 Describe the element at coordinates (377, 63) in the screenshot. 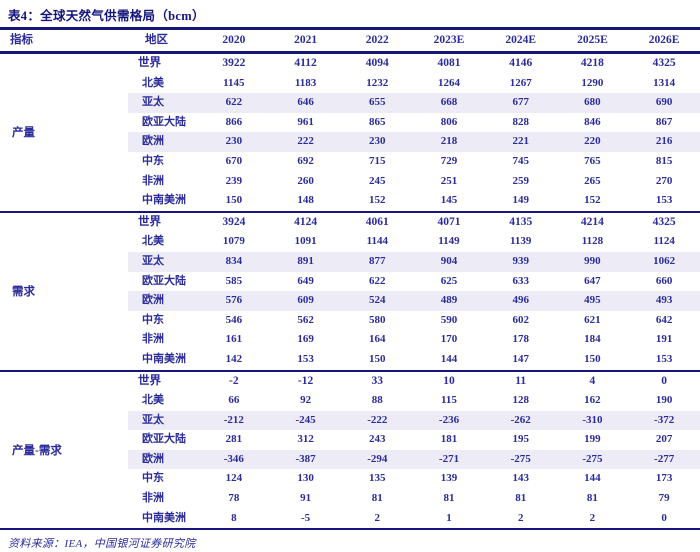

I see `value-cell: 4094` at that location.